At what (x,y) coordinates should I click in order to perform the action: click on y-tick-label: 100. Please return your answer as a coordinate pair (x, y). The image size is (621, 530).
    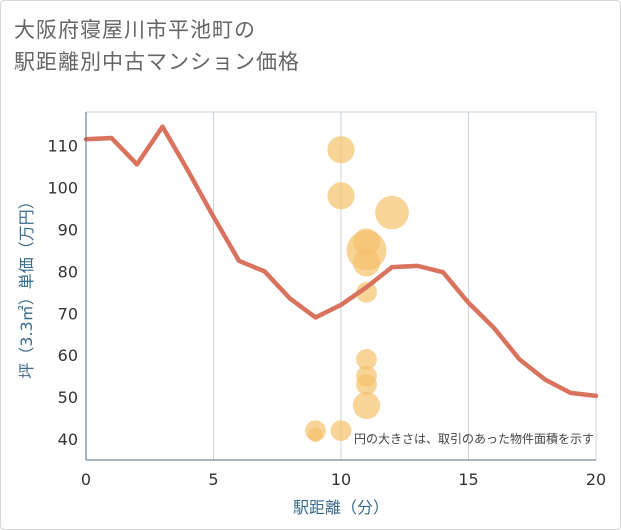
    Looking at the image, I should click on (62, 187).